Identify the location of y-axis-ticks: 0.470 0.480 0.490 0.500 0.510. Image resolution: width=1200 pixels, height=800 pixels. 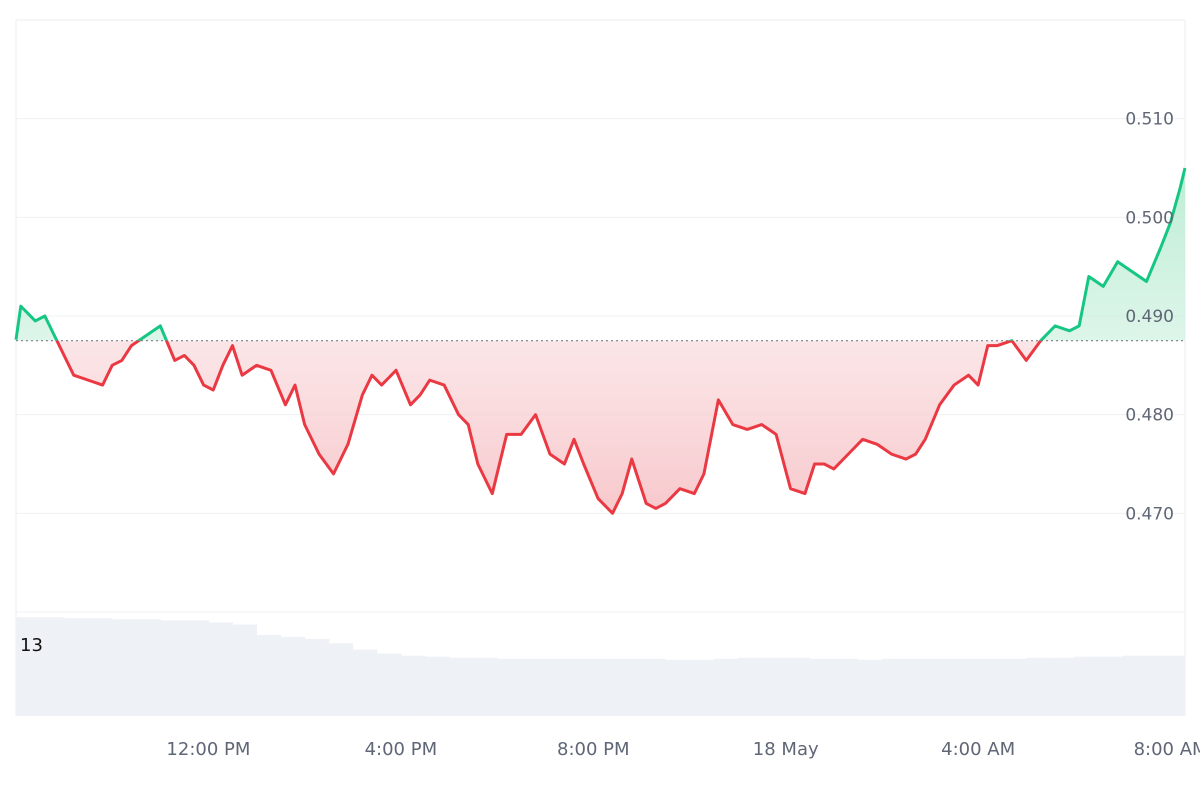
(1149, 317).